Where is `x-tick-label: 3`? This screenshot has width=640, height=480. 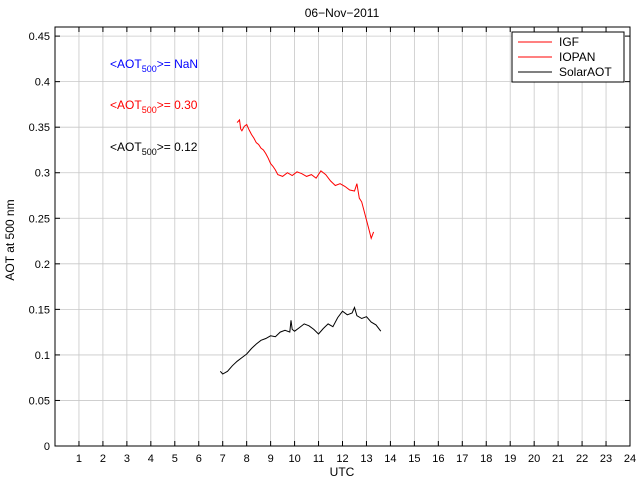 x-tick-label: 3 is located at coordinates (127, 459).